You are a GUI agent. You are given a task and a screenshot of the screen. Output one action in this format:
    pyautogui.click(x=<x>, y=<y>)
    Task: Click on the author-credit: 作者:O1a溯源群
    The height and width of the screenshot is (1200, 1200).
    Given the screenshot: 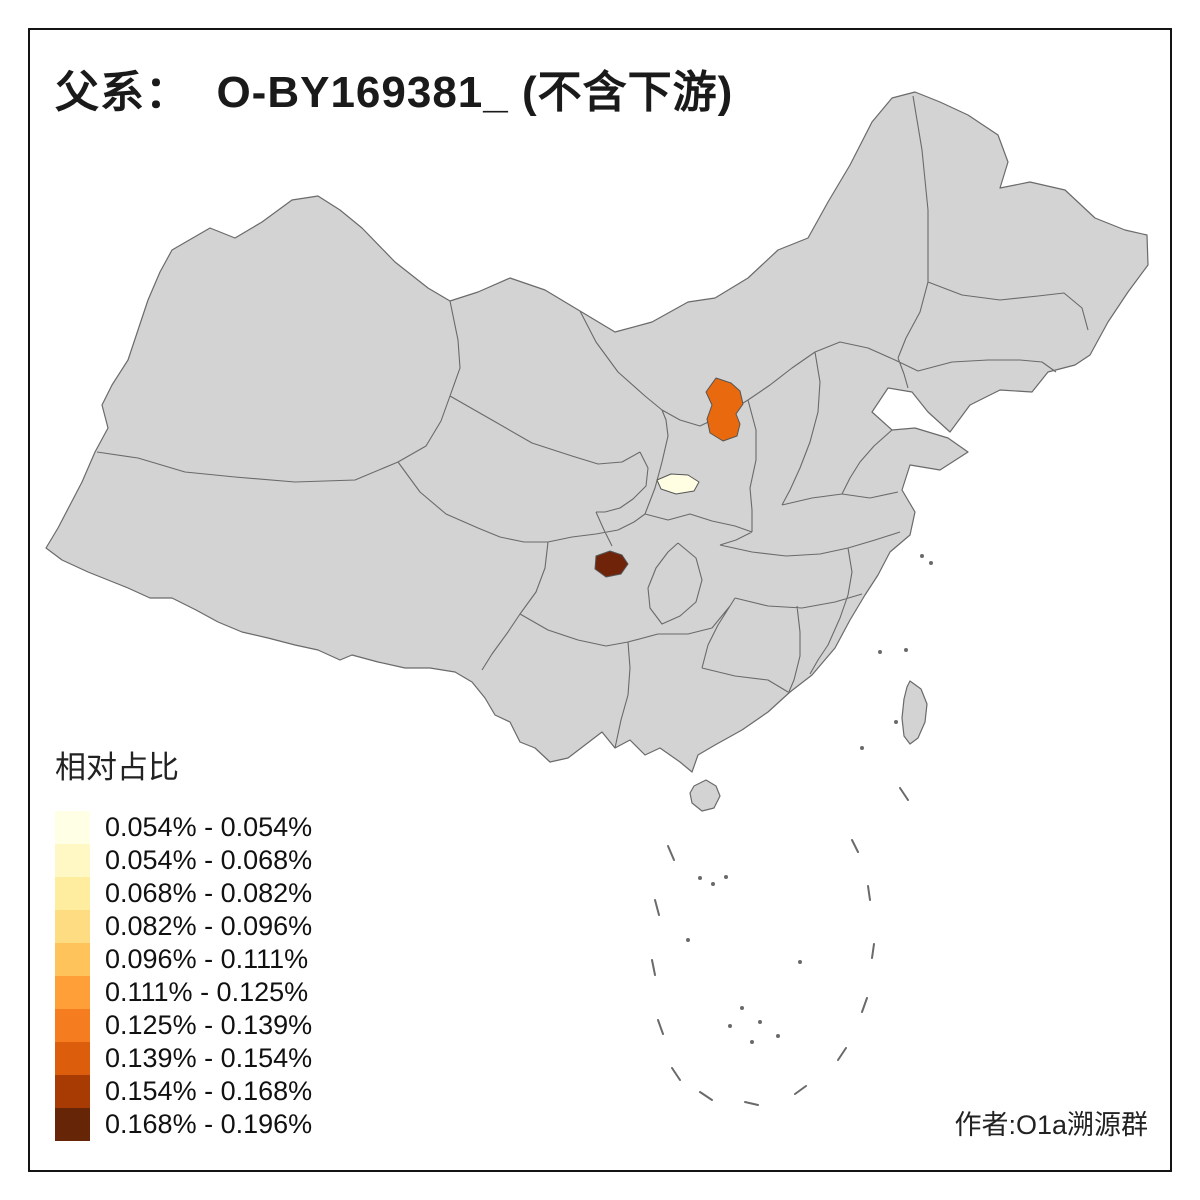 What is the action you would take?
    pyautogui.click(x=1051, y=1125)
    